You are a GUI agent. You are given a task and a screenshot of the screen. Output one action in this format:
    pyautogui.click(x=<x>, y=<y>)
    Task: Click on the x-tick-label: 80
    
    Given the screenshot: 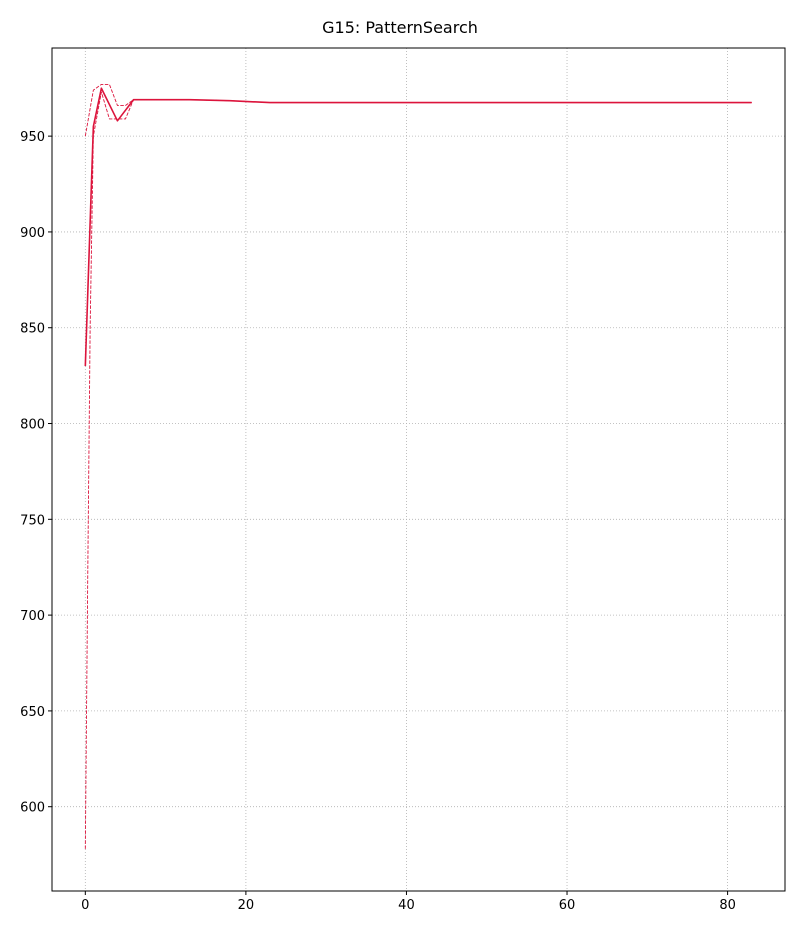 What is the action you would take?
    pyautogui.click(x=727, y=905)
    